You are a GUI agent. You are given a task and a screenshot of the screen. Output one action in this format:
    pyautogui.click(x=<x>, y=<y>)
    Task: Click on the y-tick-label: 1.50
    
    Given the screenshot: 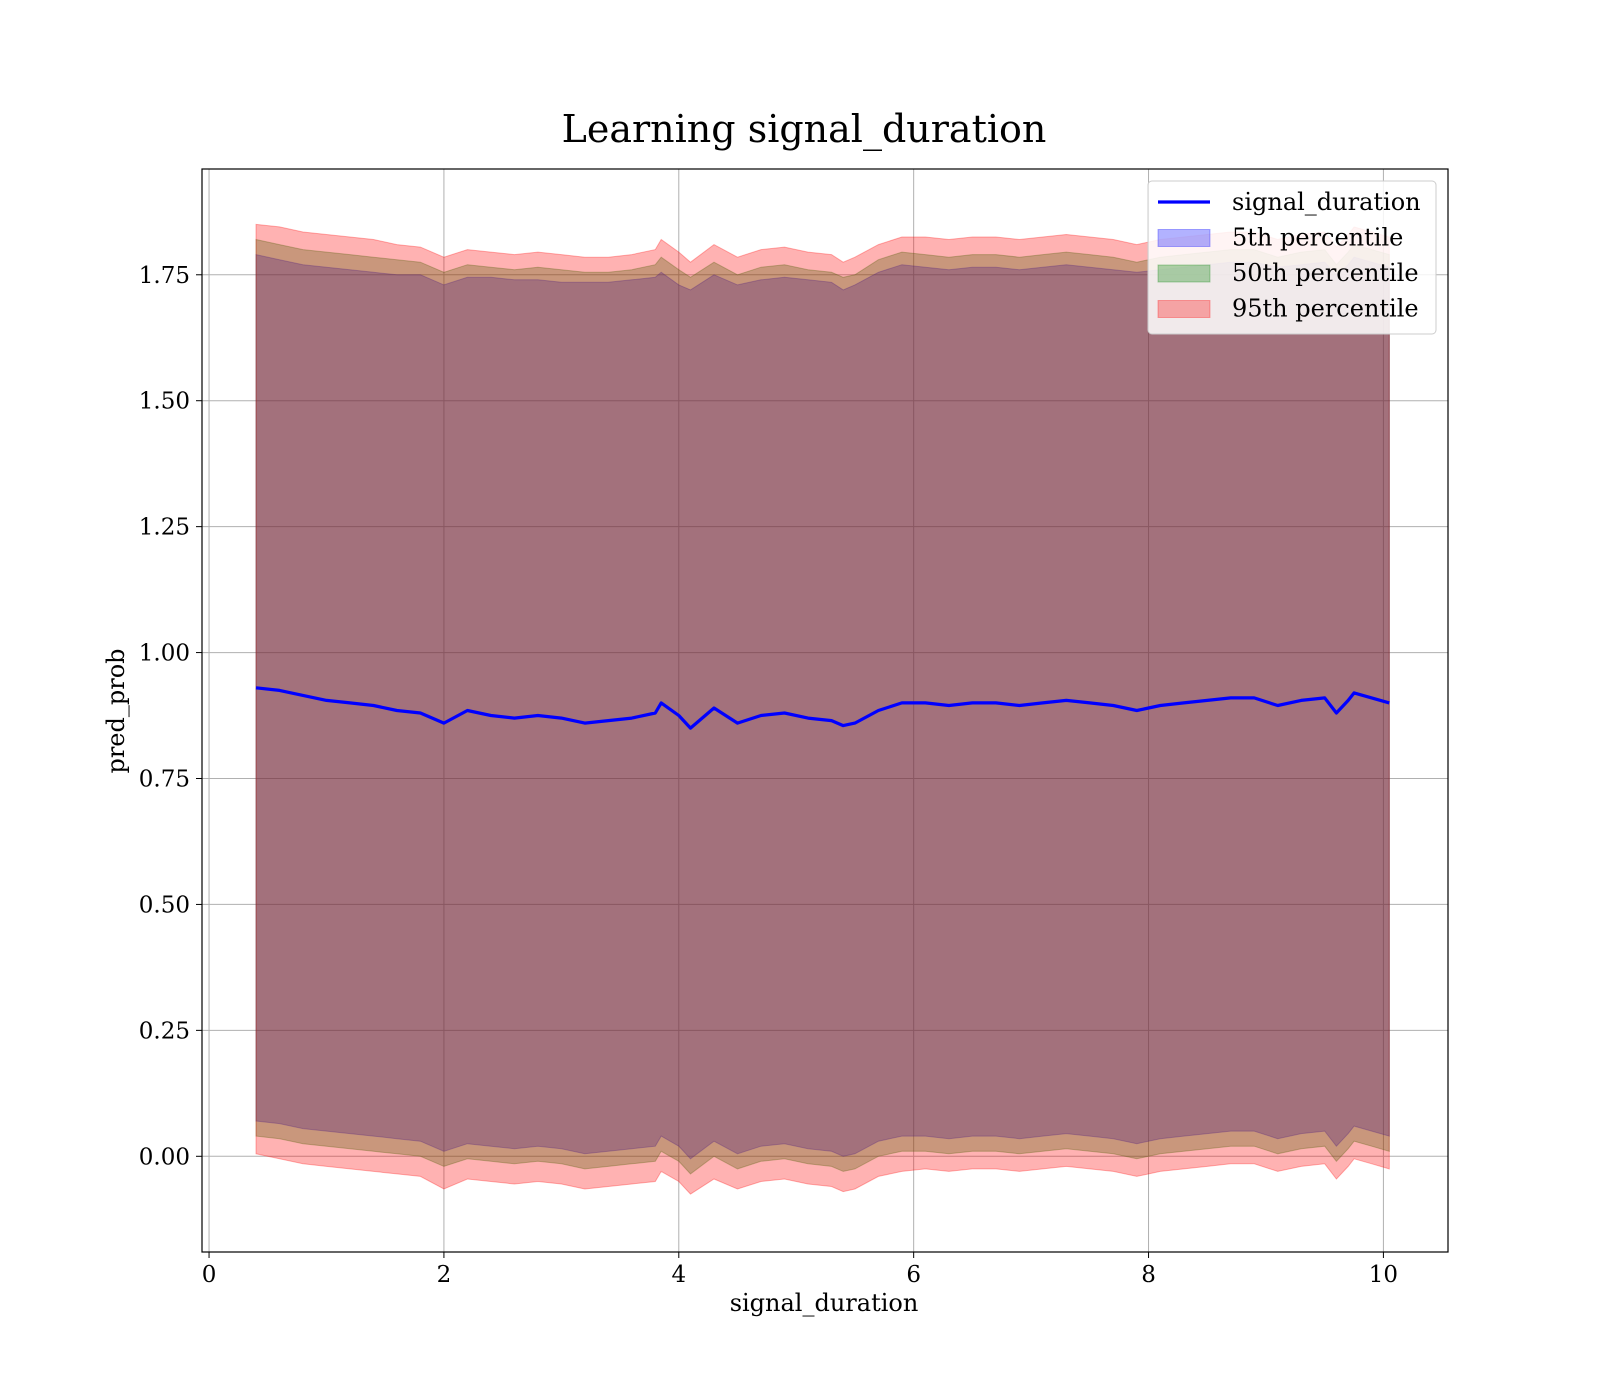 What is the action you would take?
    pyautogui.click(x=164, y=402)
    